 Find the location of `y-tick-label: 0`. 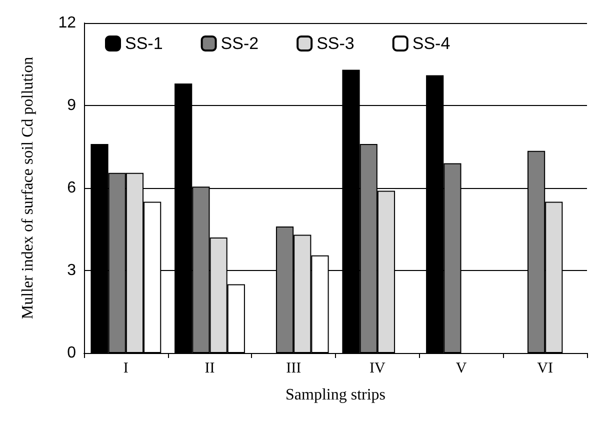

y-tick-label: 0 is located at coordinates (71, 353).